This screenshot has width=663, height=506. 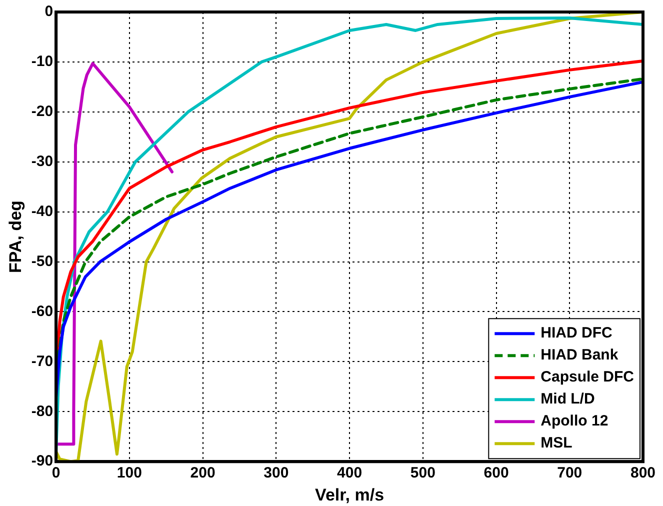 What do you see at coordinates (129, 473) in the screenshot?
I see `x-tick-label: 100` at bounding box center [129, 473].